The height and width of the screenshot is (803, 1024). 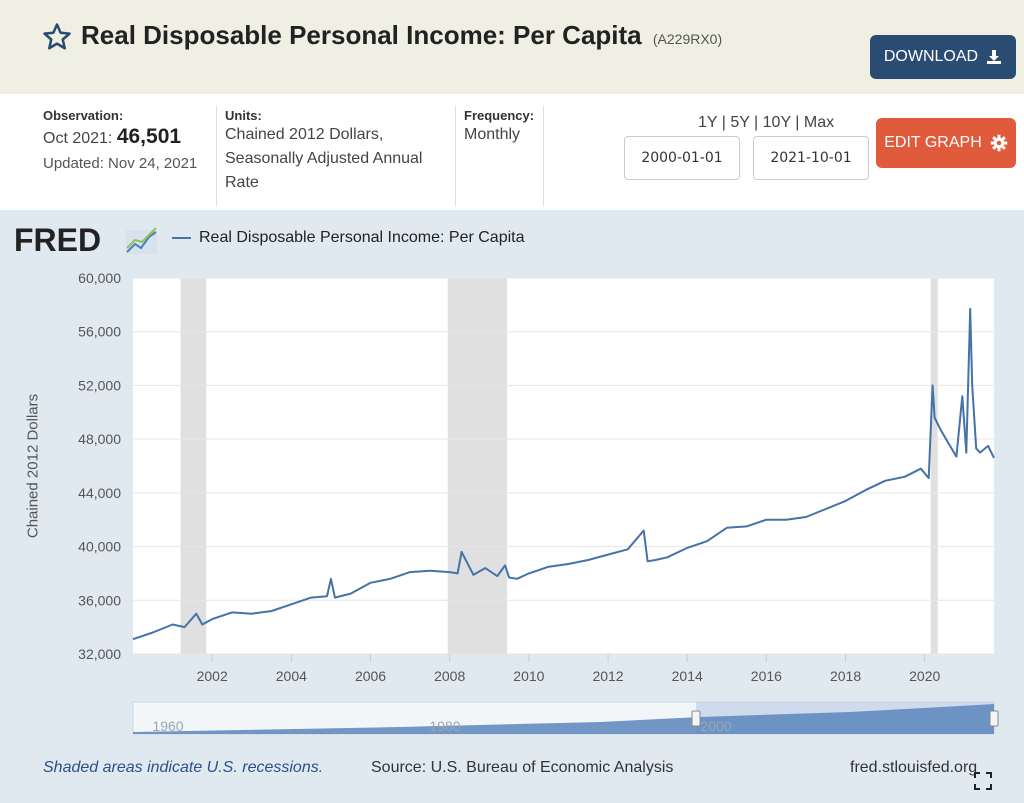 What do you see at coordinates (444, 726) in the screenshot?
I see `navigator-label: 1980` at bounding box center [444, 726].